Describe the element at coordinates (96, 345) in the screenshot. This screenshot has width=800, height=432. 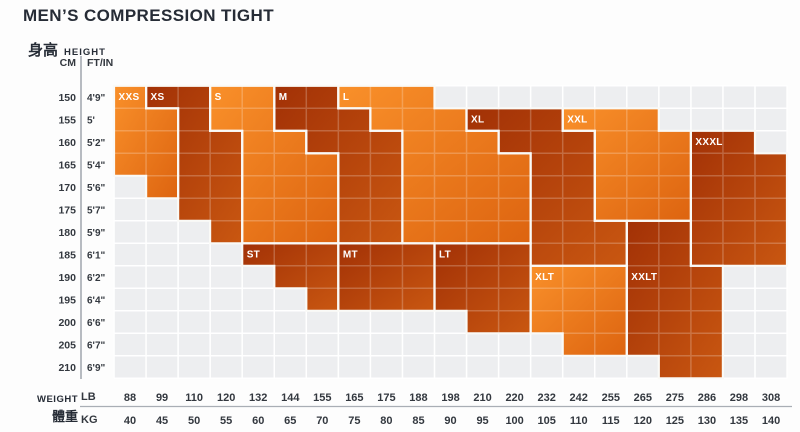
I see `axis-ftin-value: 6'7"` at that location.